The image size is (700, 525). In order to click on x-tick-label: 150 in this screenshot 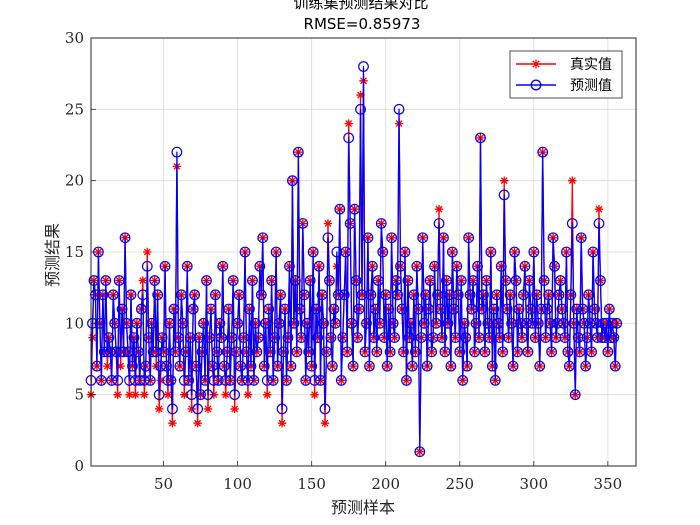, I will do `click(311, 484)`.